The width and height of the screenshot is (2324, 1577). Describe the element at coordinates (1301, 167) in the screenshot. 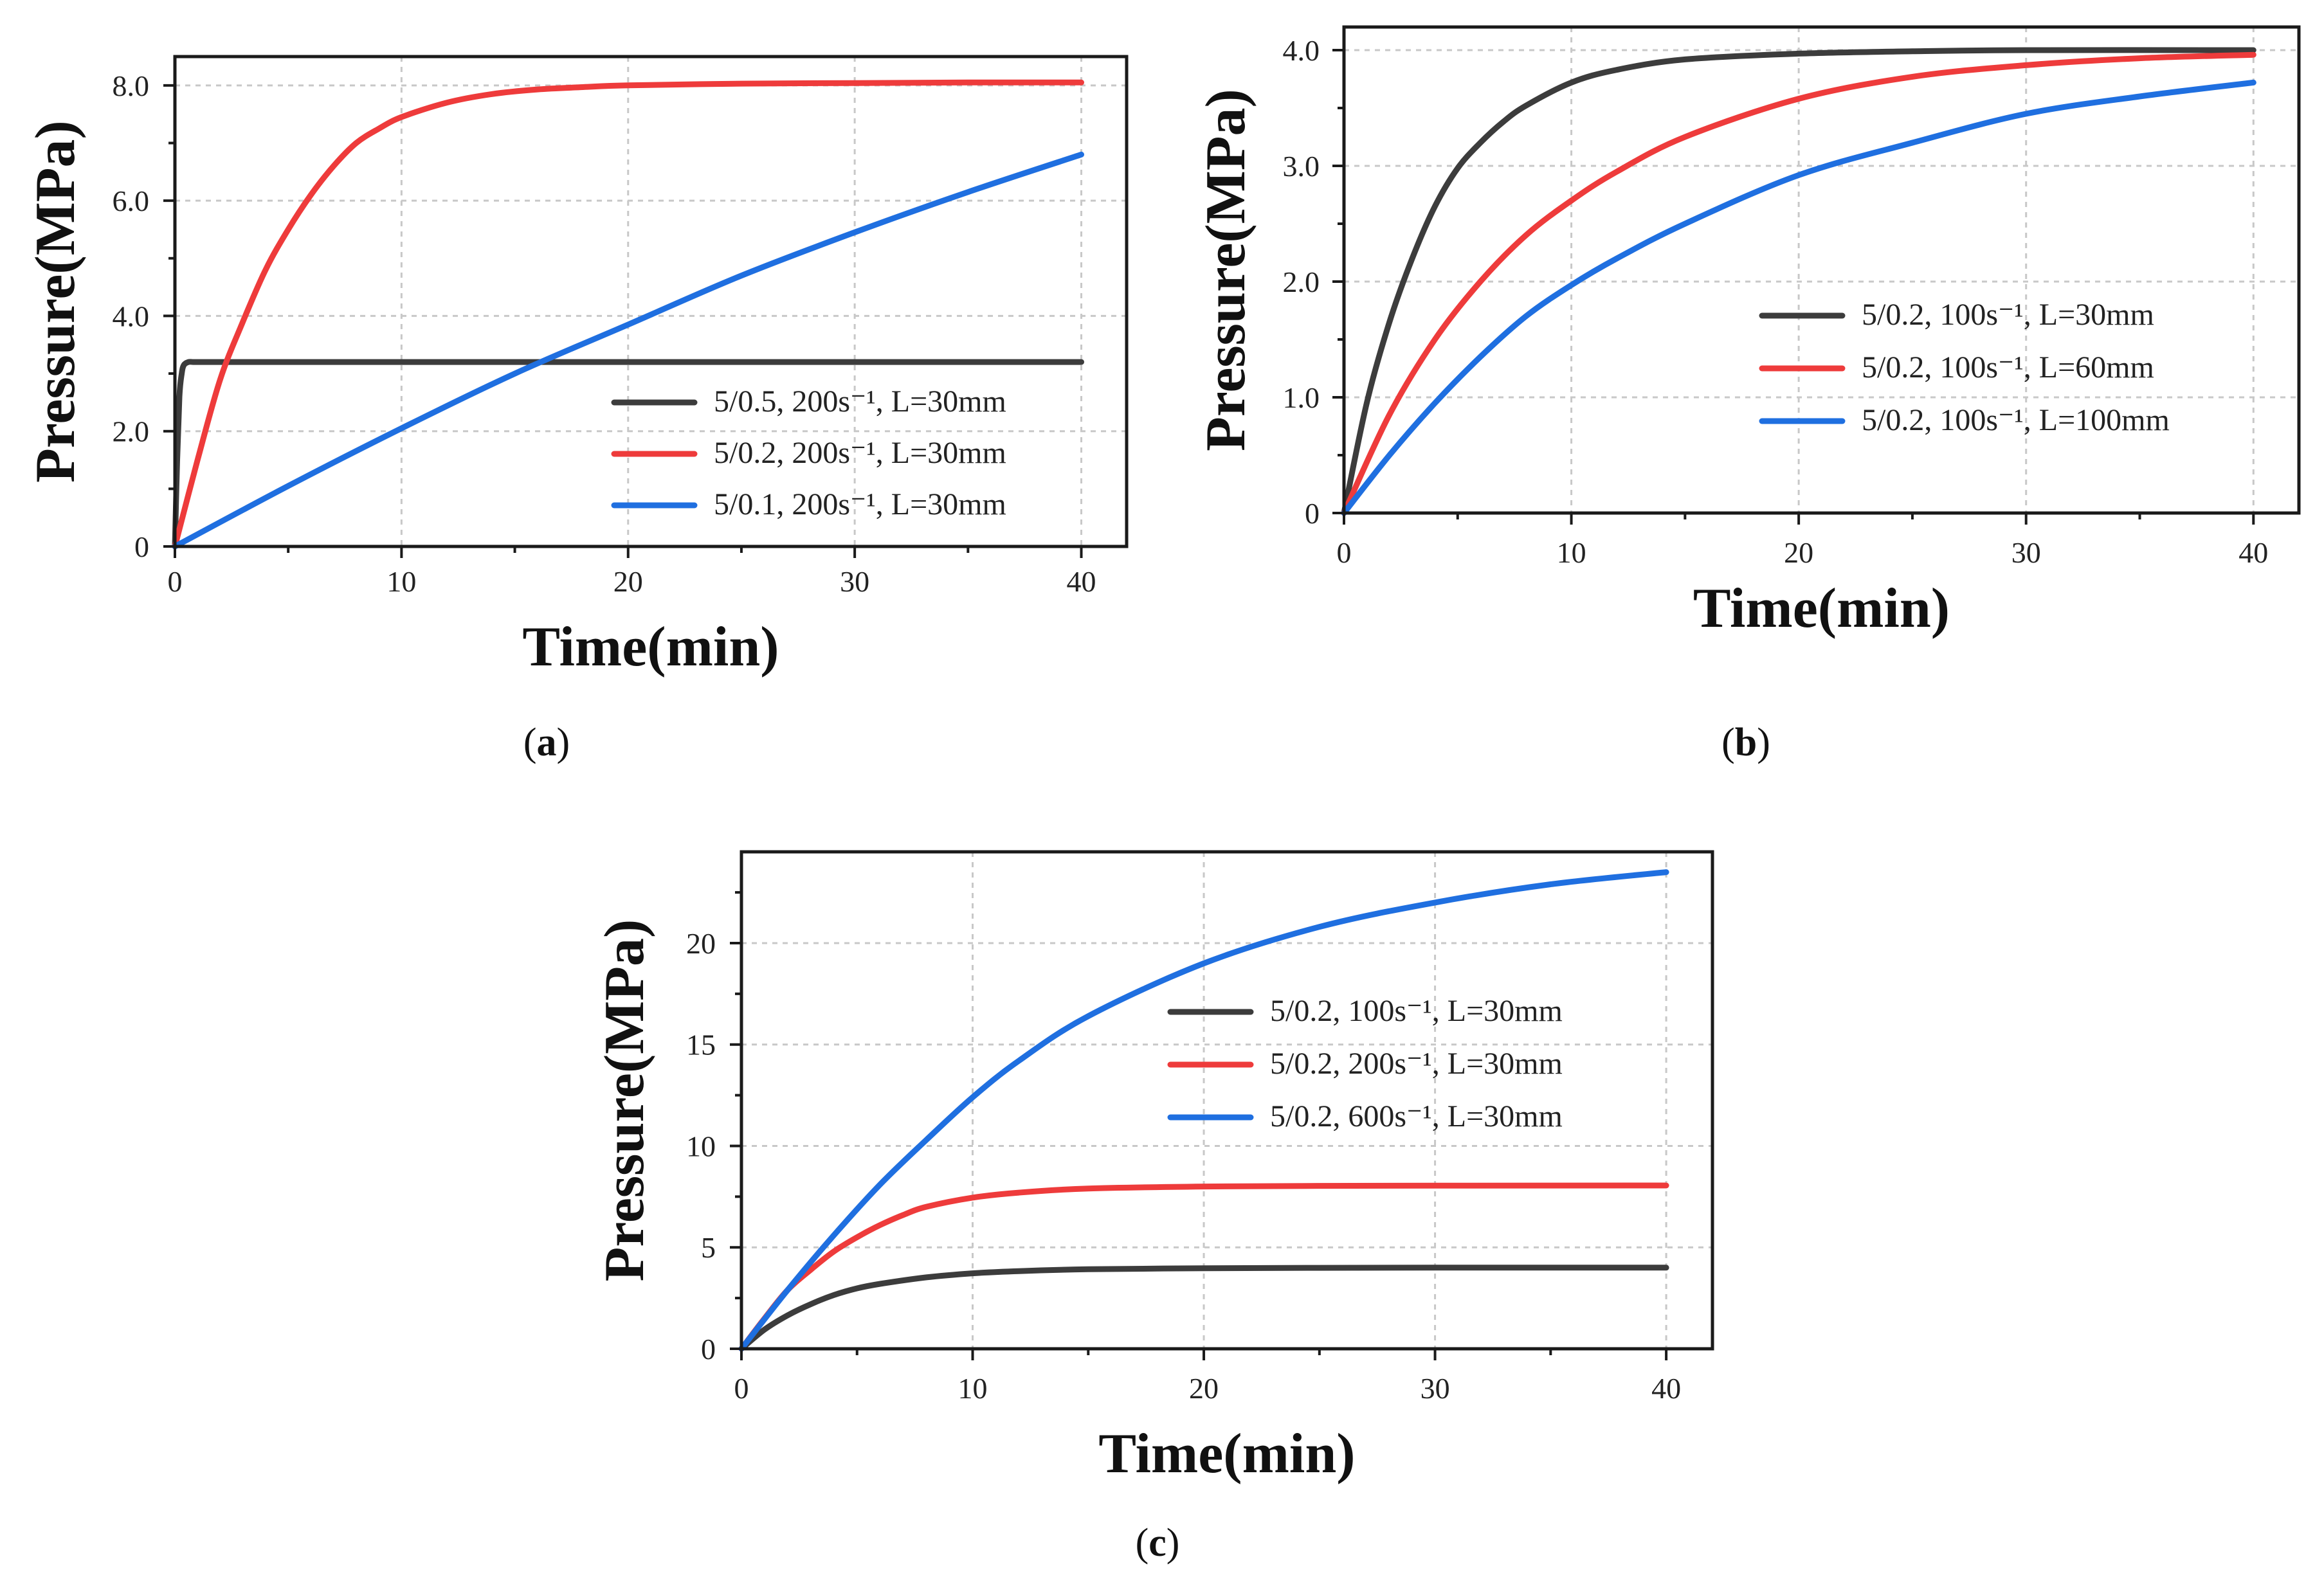

I see `y-tick-label: 3.0` at that location.